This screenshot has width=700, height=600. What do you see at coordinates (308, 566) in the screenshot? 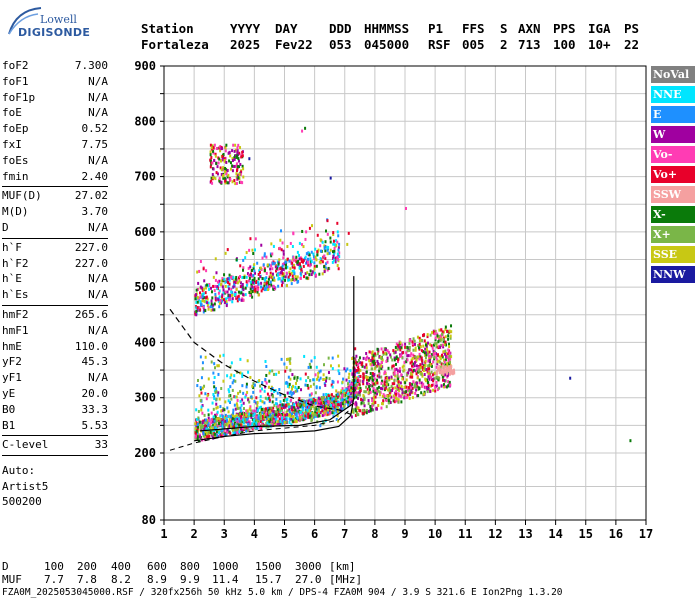
I see `distance-row-cell: 3000` at bounding box center [308, 566].